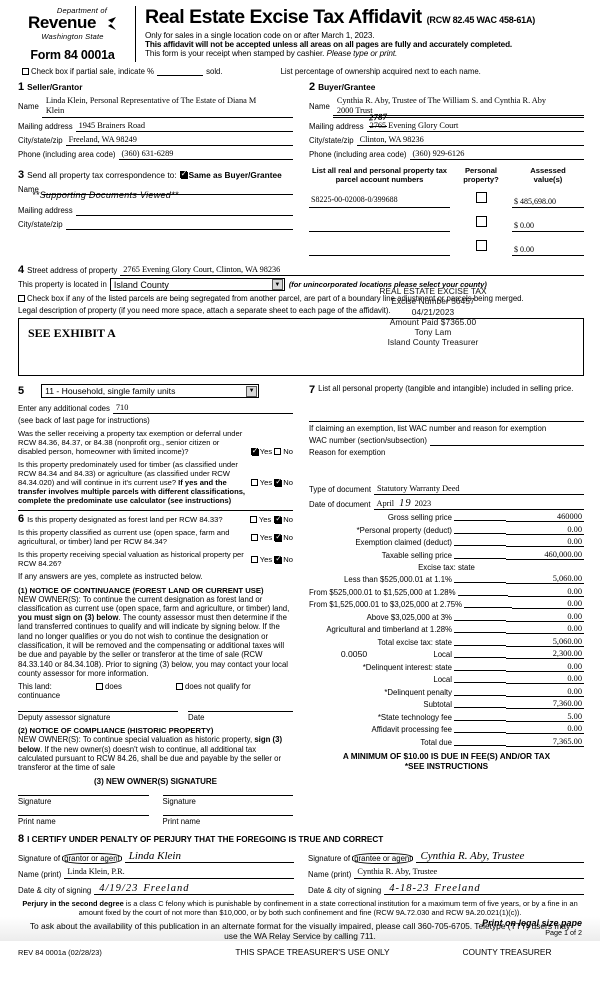 This screenshot has height=988, width=600. I want to click on timber-no-checkbox, so click(278, 482).